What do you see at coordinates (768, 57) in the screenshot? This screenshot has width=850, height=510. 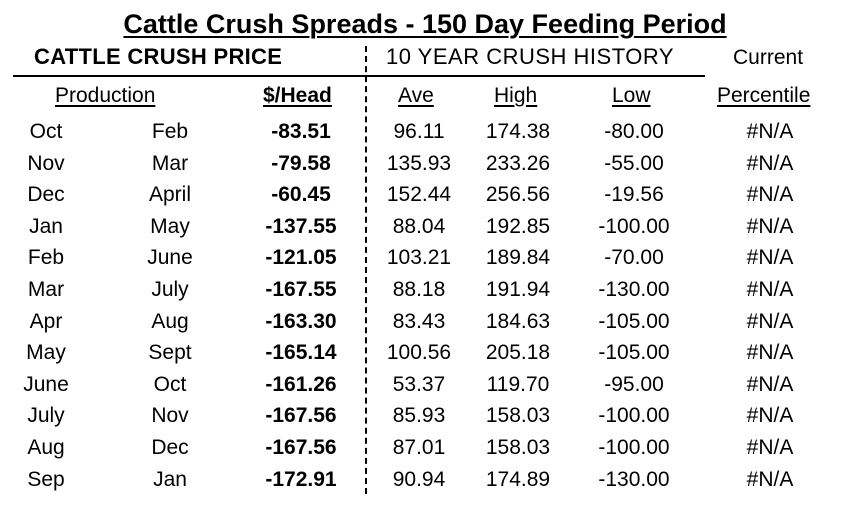 I see `current-header: Current` at bounding box center [768, 57].